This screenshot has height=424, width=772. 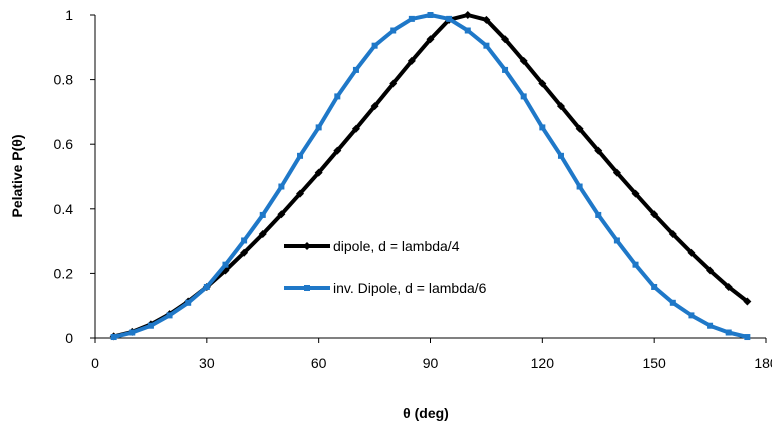 I want to click on x-tick-label: 0, so click(x=95, y=363).